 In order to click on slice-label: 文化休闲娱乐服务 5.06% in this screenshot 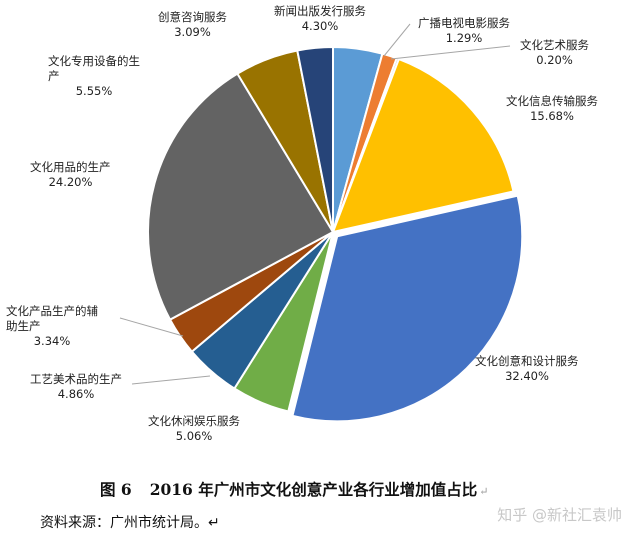, I will do `click(194, 429)`.